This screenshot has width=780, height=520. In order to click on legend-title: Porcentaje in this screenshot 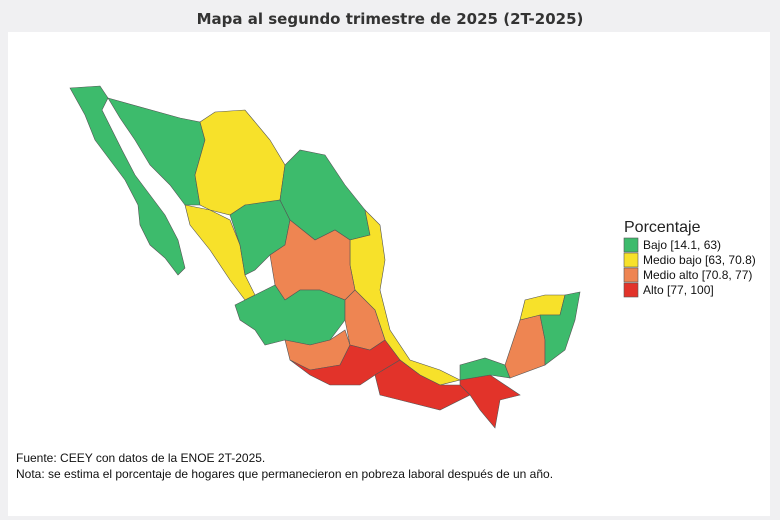, I will do `click(662, 227)`.